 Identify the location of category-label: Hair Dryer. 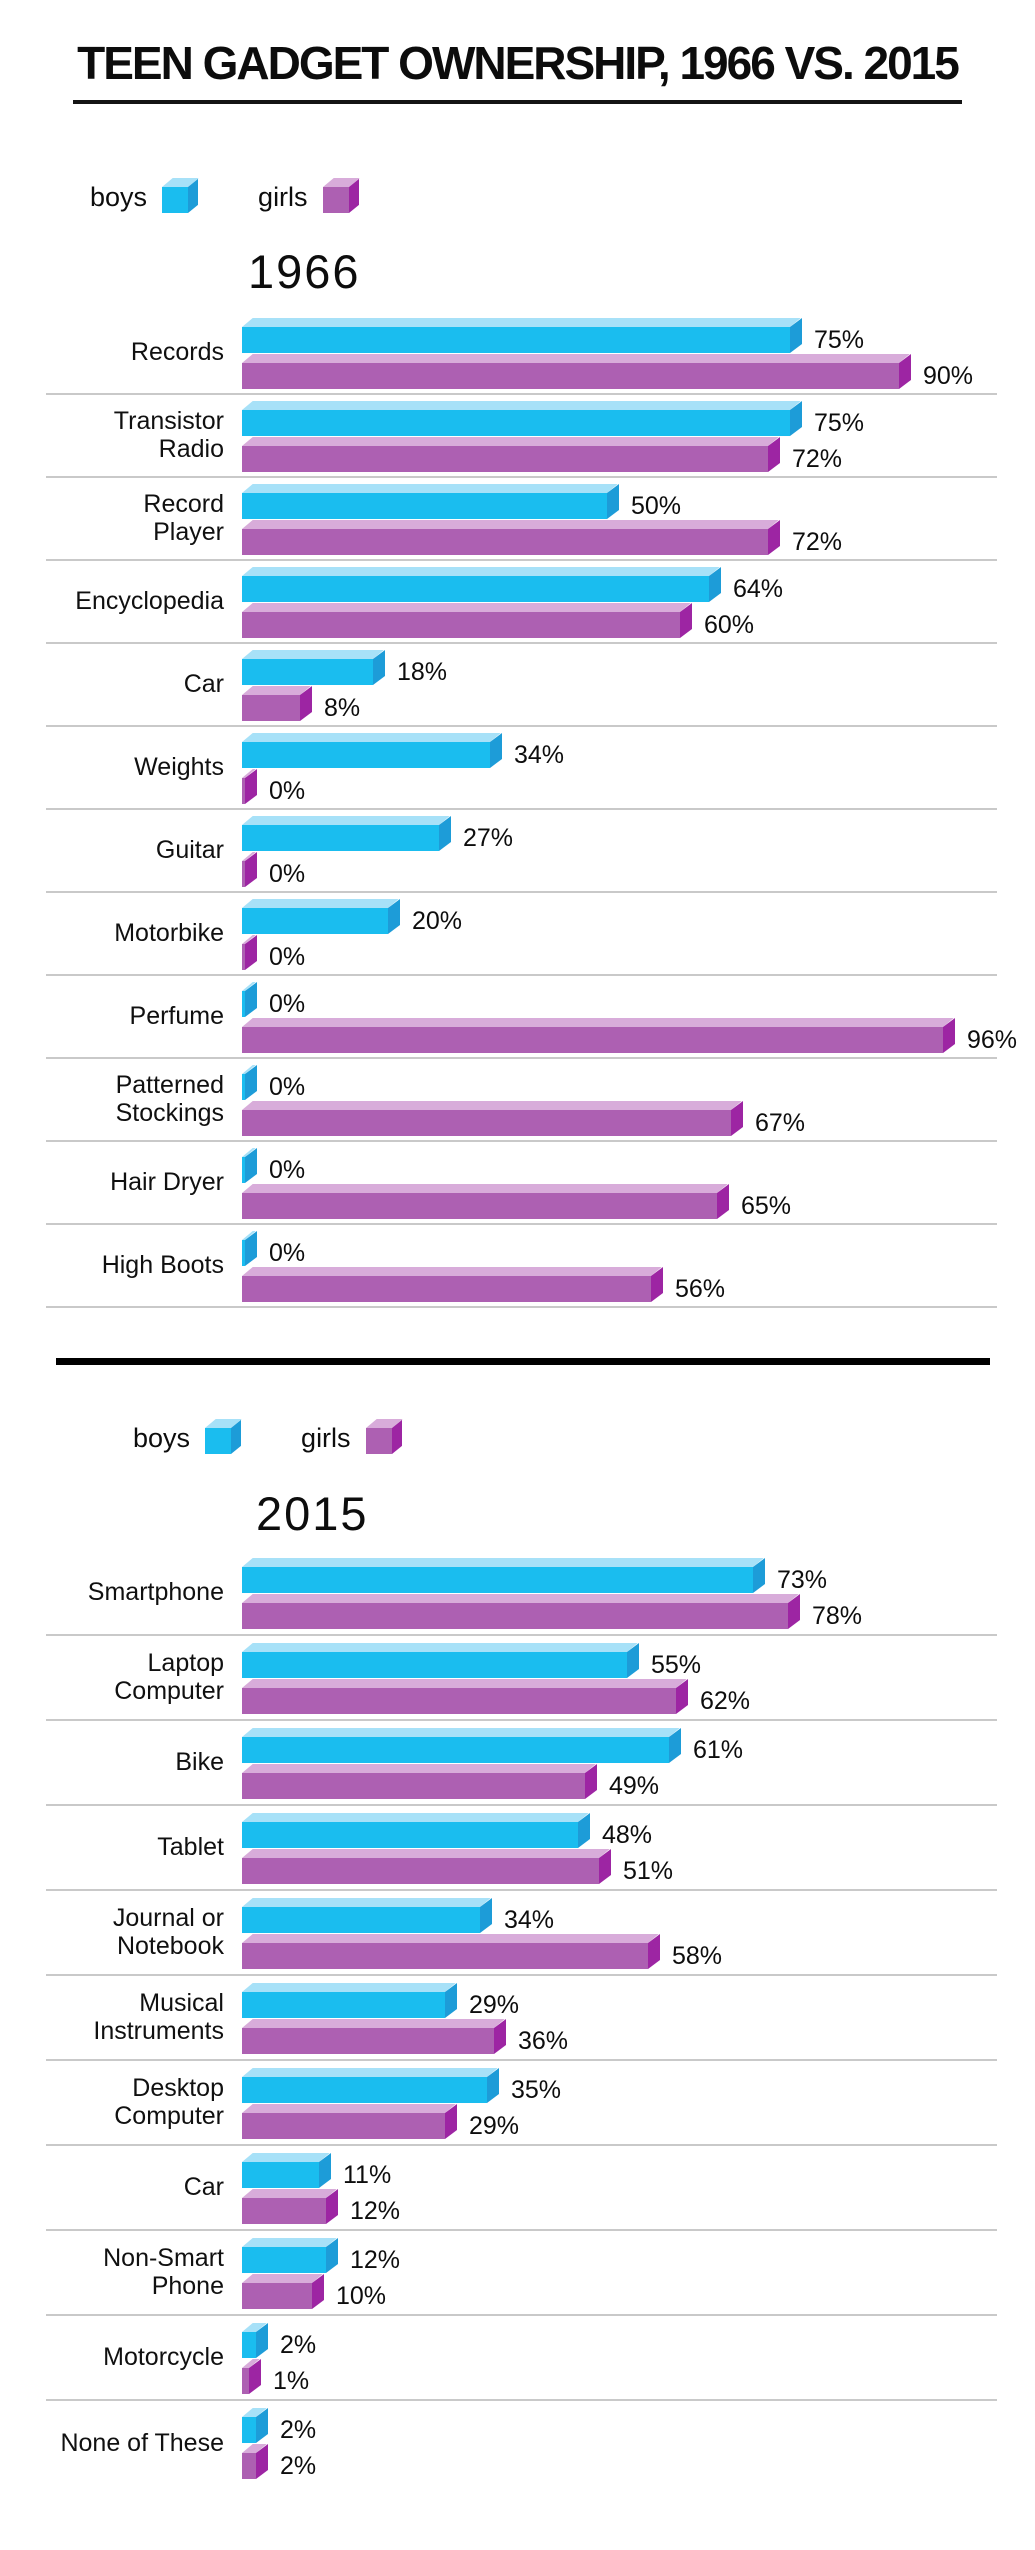
(167, 1181).